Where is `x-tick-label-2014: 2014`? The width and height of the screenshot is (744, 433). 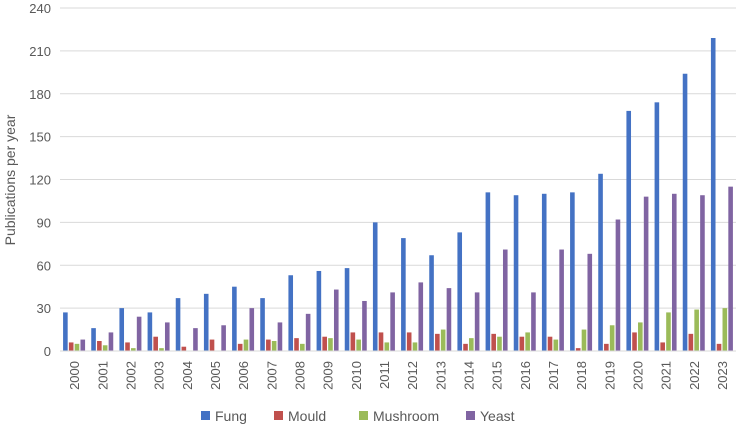
x-tick-label-2014: 2014 is located at coordinates (468, 375).